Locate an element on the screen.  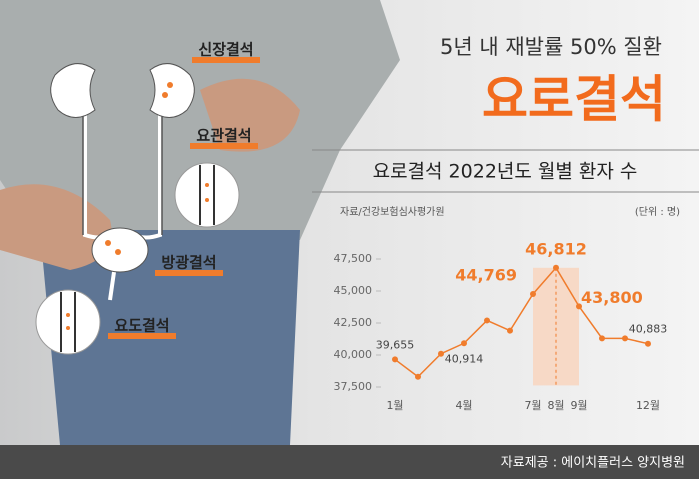
y-tick-label: 37,500 is located at coordinates (353, 386).